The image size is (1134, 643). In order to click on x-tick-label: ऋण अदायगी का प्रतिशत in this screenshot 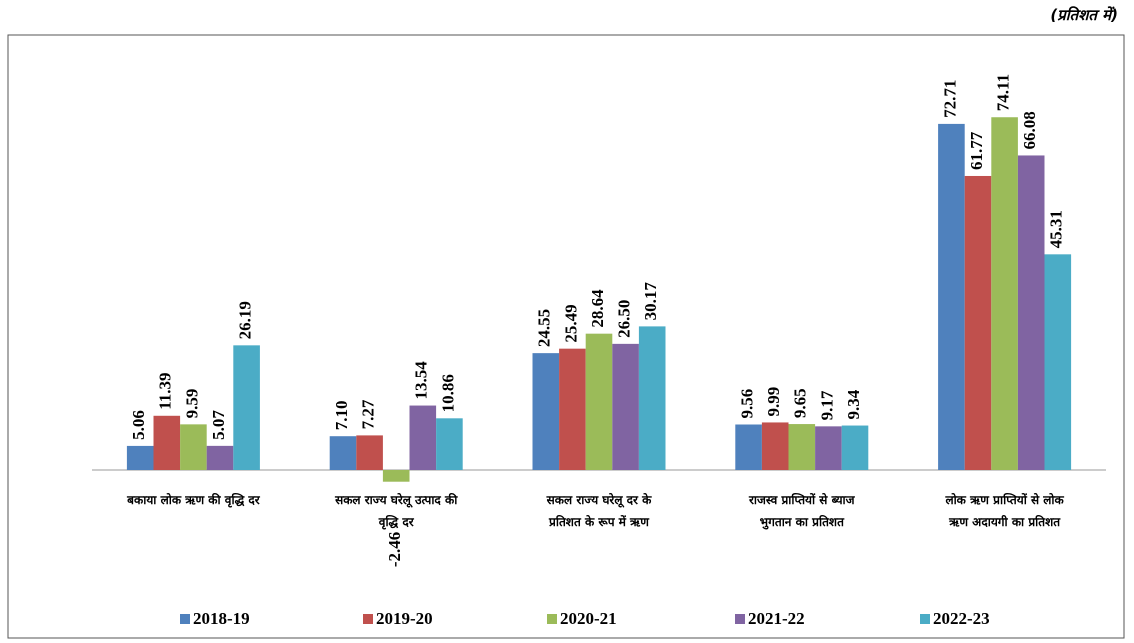, I will do `click(1004, 522)`.